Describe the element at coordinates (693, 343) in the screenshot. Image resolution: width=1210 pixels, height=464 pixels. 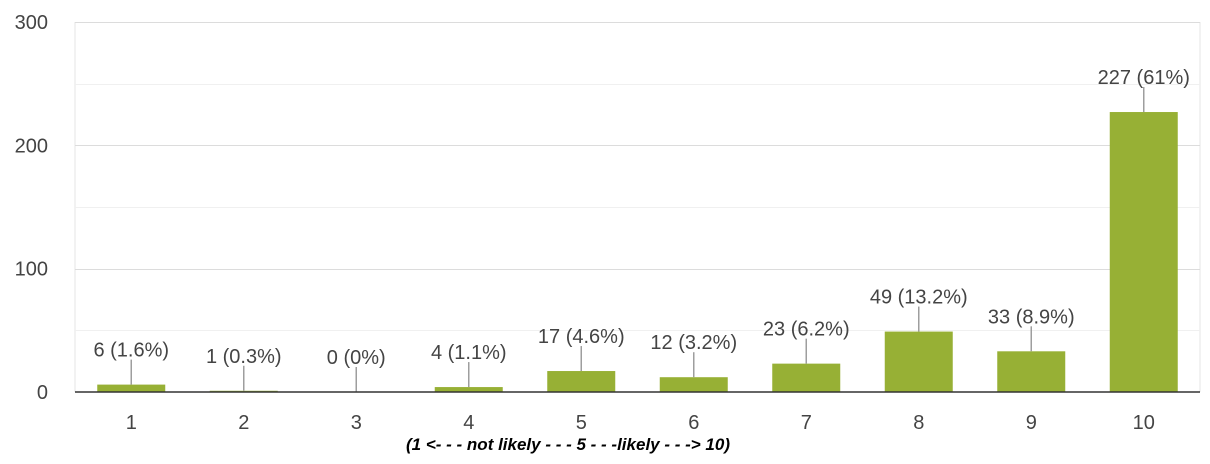
I see `data-label: 12 (3.2%)` at that location.